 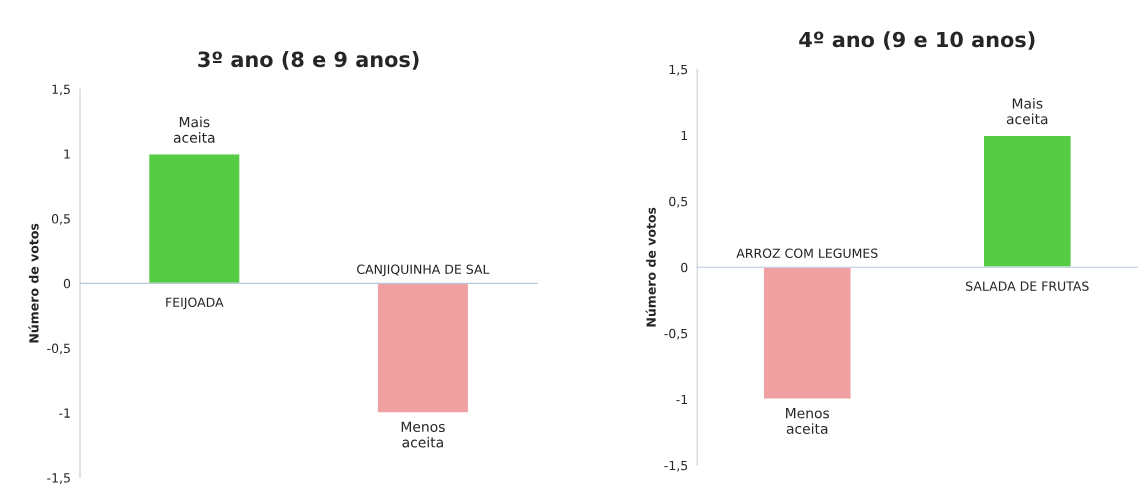 I want to click on x-tick-label: CANJIQUINHA DE SAL, so click(x=423, y=270).